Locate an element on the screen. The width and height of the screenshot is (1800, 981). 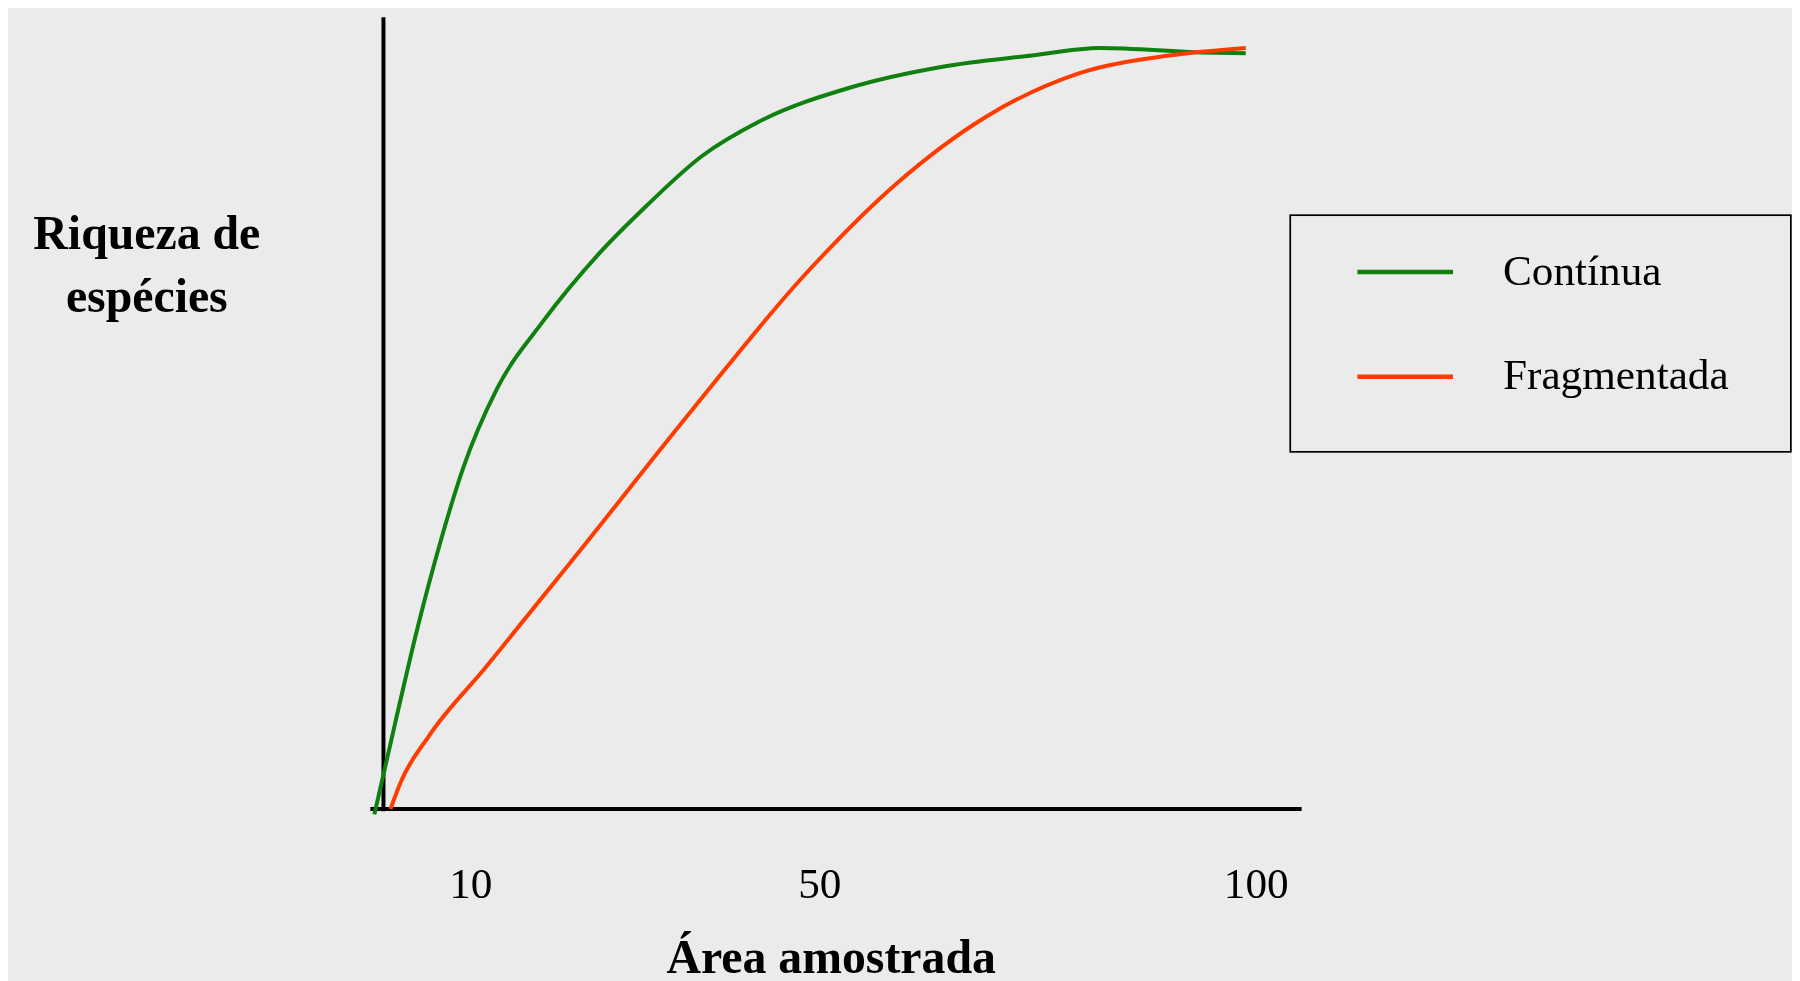
legend-label: Contínua is located at coordinates (1582, 269).